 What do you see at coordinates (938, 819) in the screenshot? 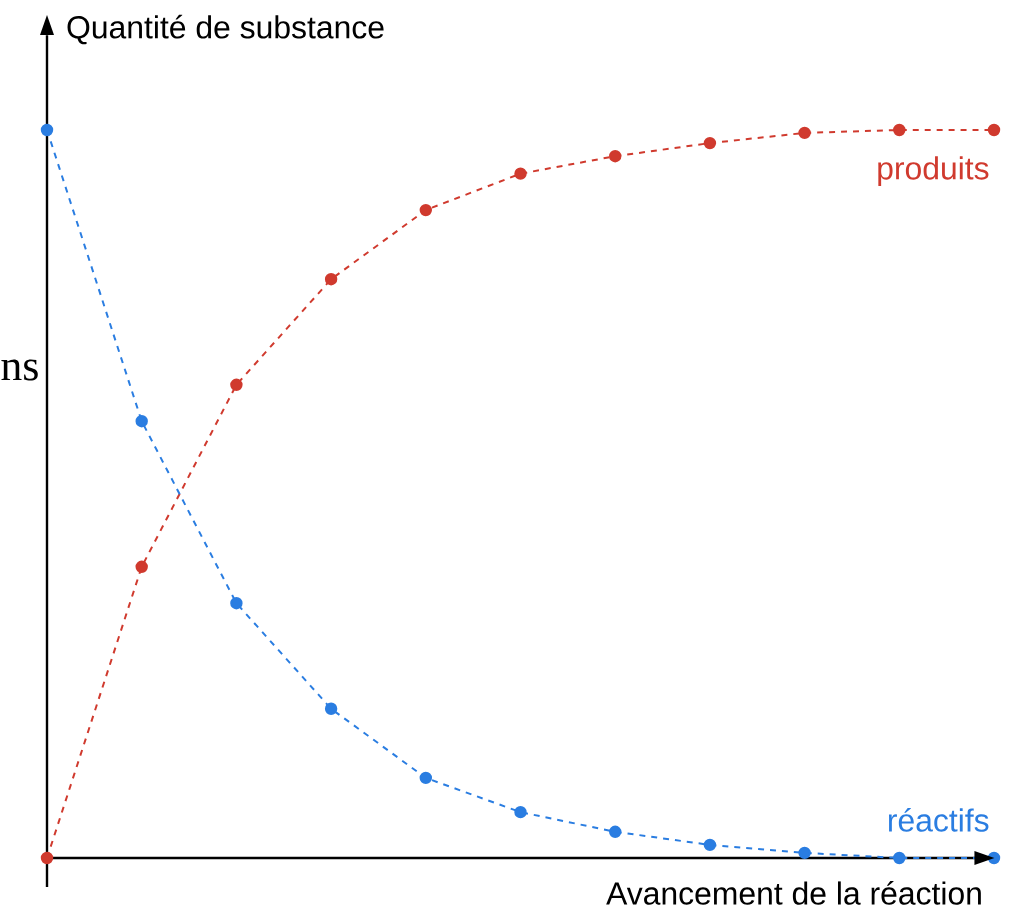
I see `series-label: réactifs` at bounding box center [938, 819].